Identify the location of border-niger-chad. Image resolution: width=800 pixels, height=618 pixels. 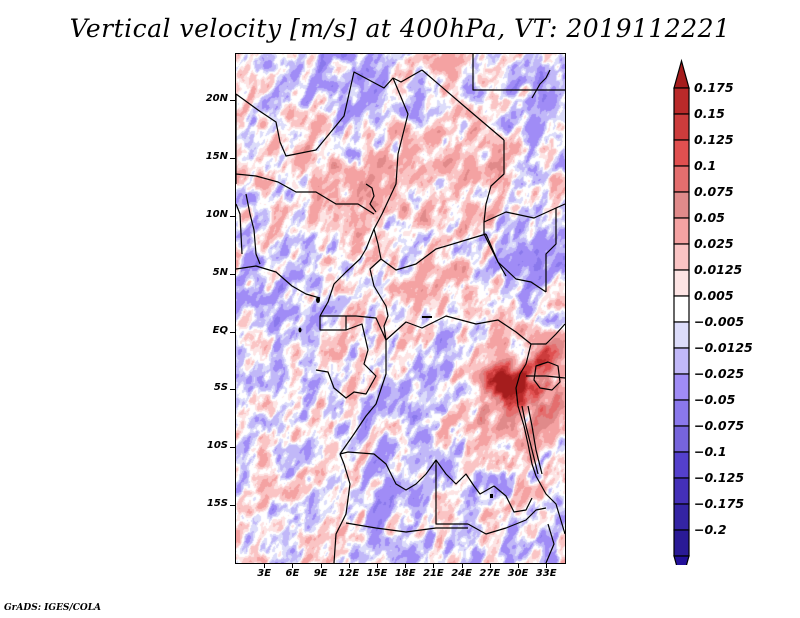
(391, 161).